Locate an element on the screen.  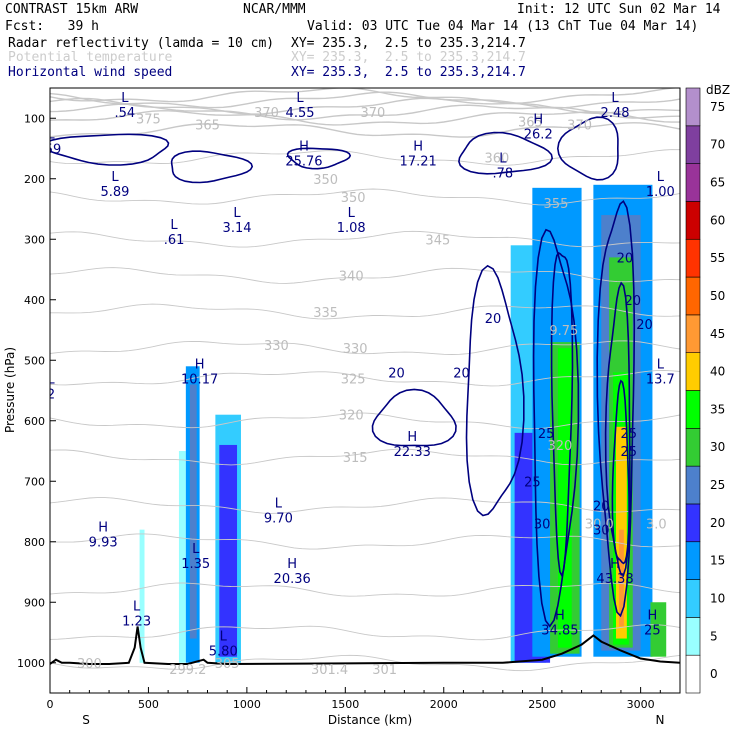
colorbar-label: 0 is located at coordinates (714, 674).